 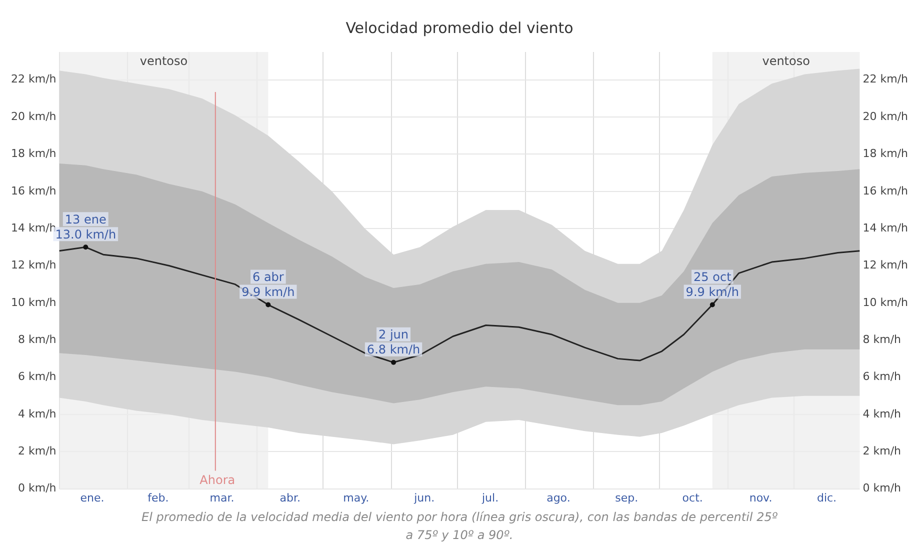 What do you see at coordinates (37, 339) in the screenshot?
I see `y-tick-label: 8 km/h` at bounding box center [37, 339].